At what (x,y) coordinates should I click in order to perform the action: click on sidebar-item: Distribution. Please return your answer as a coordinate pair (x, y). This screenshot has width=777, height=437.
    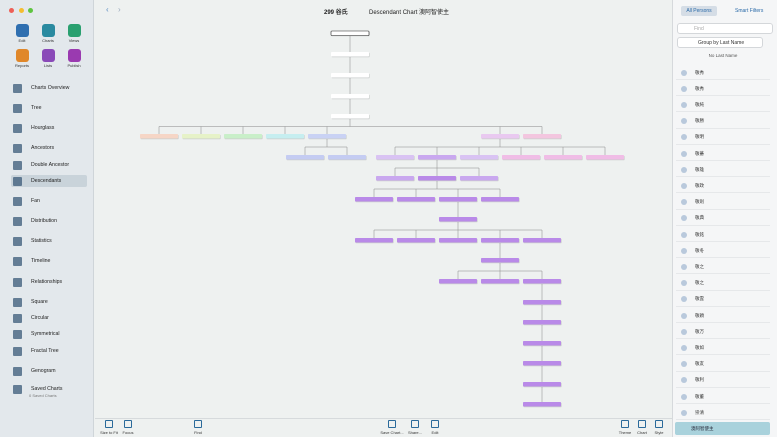
    Looking at the image, I should click on (49, 221).